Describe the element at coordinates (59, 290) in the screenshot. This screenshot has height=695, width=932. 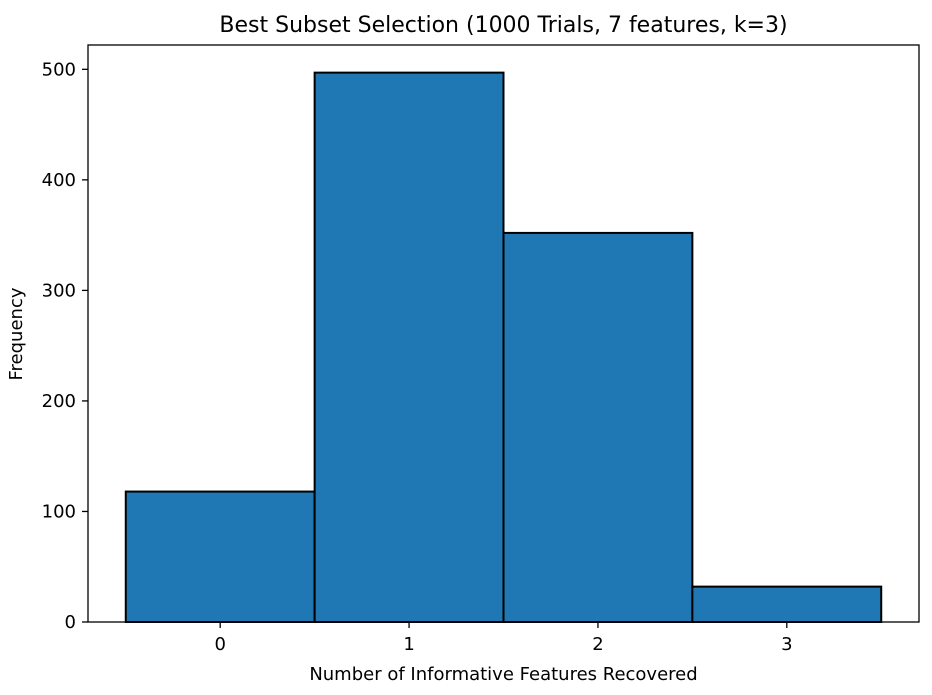
I see `y-tick-label-300: 300` at that location.